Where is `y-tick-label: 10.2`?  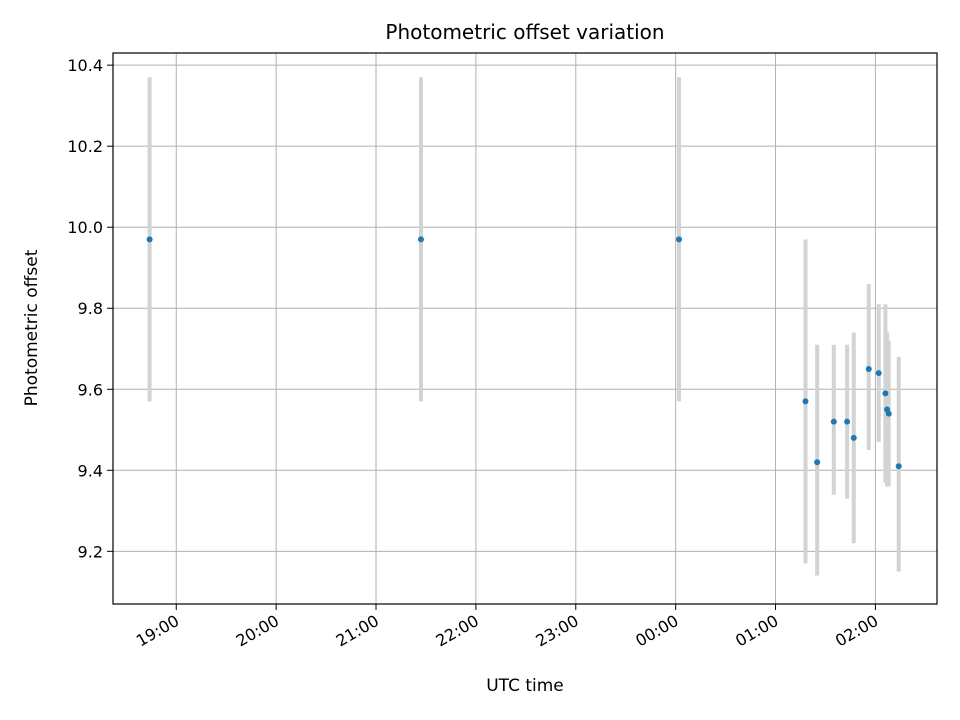
y-tick-label: 10.2 is located at coordinates (85, 146).